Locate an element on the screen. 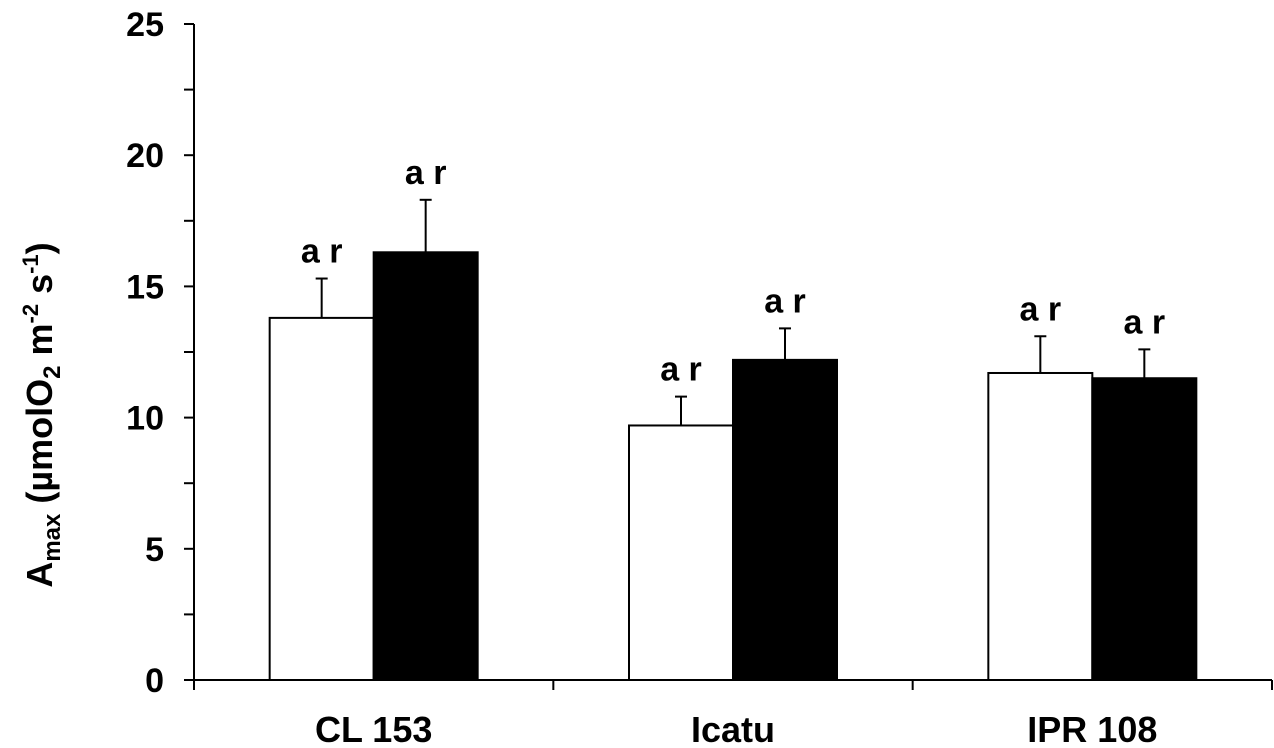  y-tick-label: 0 is located at coordinates (154, 681).